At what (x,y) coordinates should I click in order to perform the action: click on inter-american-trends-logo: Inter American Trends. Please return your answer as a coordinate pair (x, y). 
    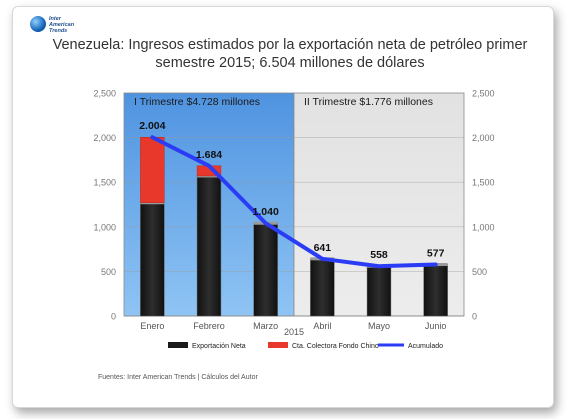
    Looking at the image, I should click on (90, 33).